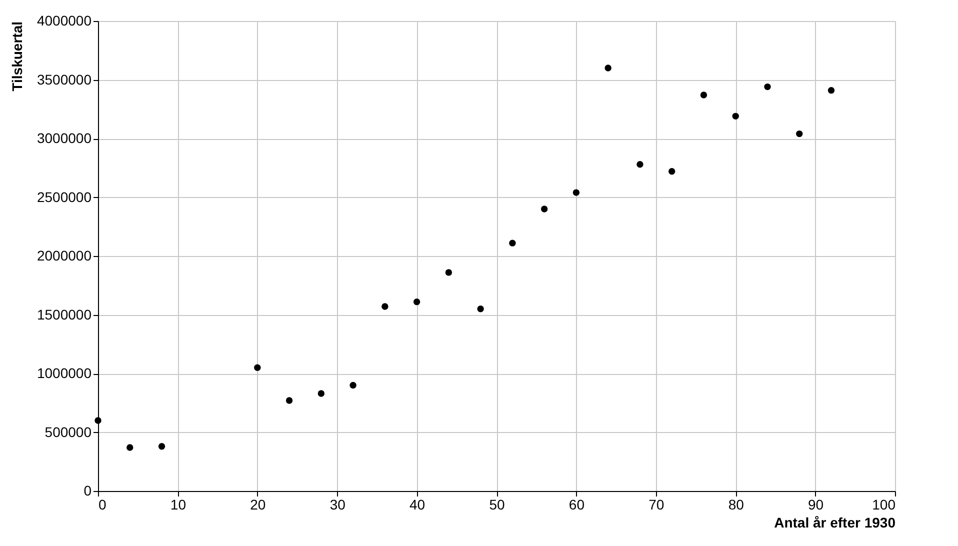 This screenshot has height=546, width=958. I want to click on y-tick-label: 1000000, so click(64, 373).